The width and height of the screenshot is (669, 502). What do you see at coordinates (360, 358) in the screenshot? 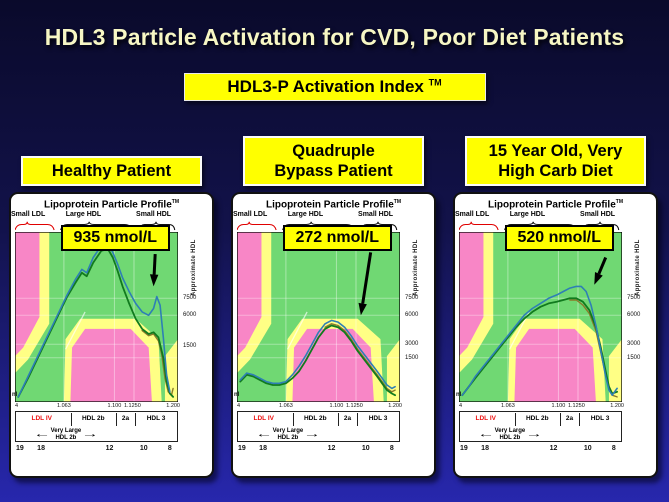
I see `reference-trace-brown` at bounding box center [360, 358].